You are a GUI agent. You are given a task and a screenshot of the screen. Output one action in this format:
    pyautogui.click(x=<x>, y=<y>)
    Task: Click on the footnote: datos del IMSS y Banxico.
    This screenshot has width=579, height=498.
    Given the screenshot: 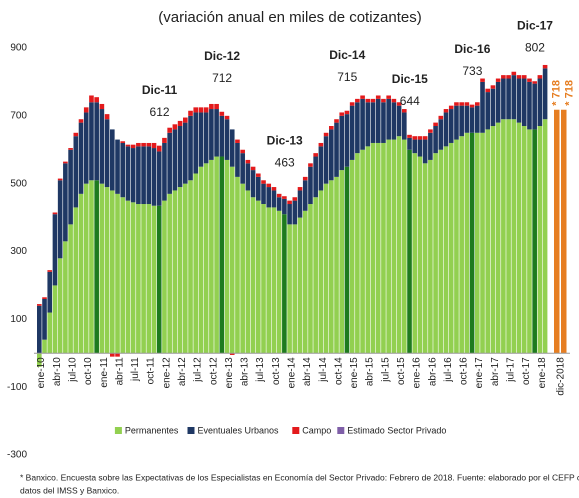 What is the action you would take?
    pyautogui.click(x=69, y=490)
    